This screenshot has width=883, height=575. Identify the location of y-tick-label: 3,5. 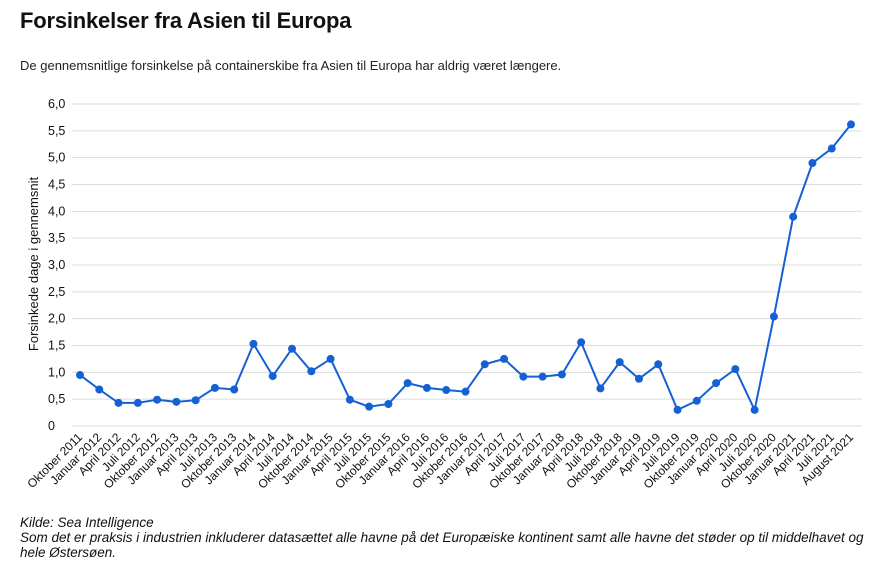
(56, 238).